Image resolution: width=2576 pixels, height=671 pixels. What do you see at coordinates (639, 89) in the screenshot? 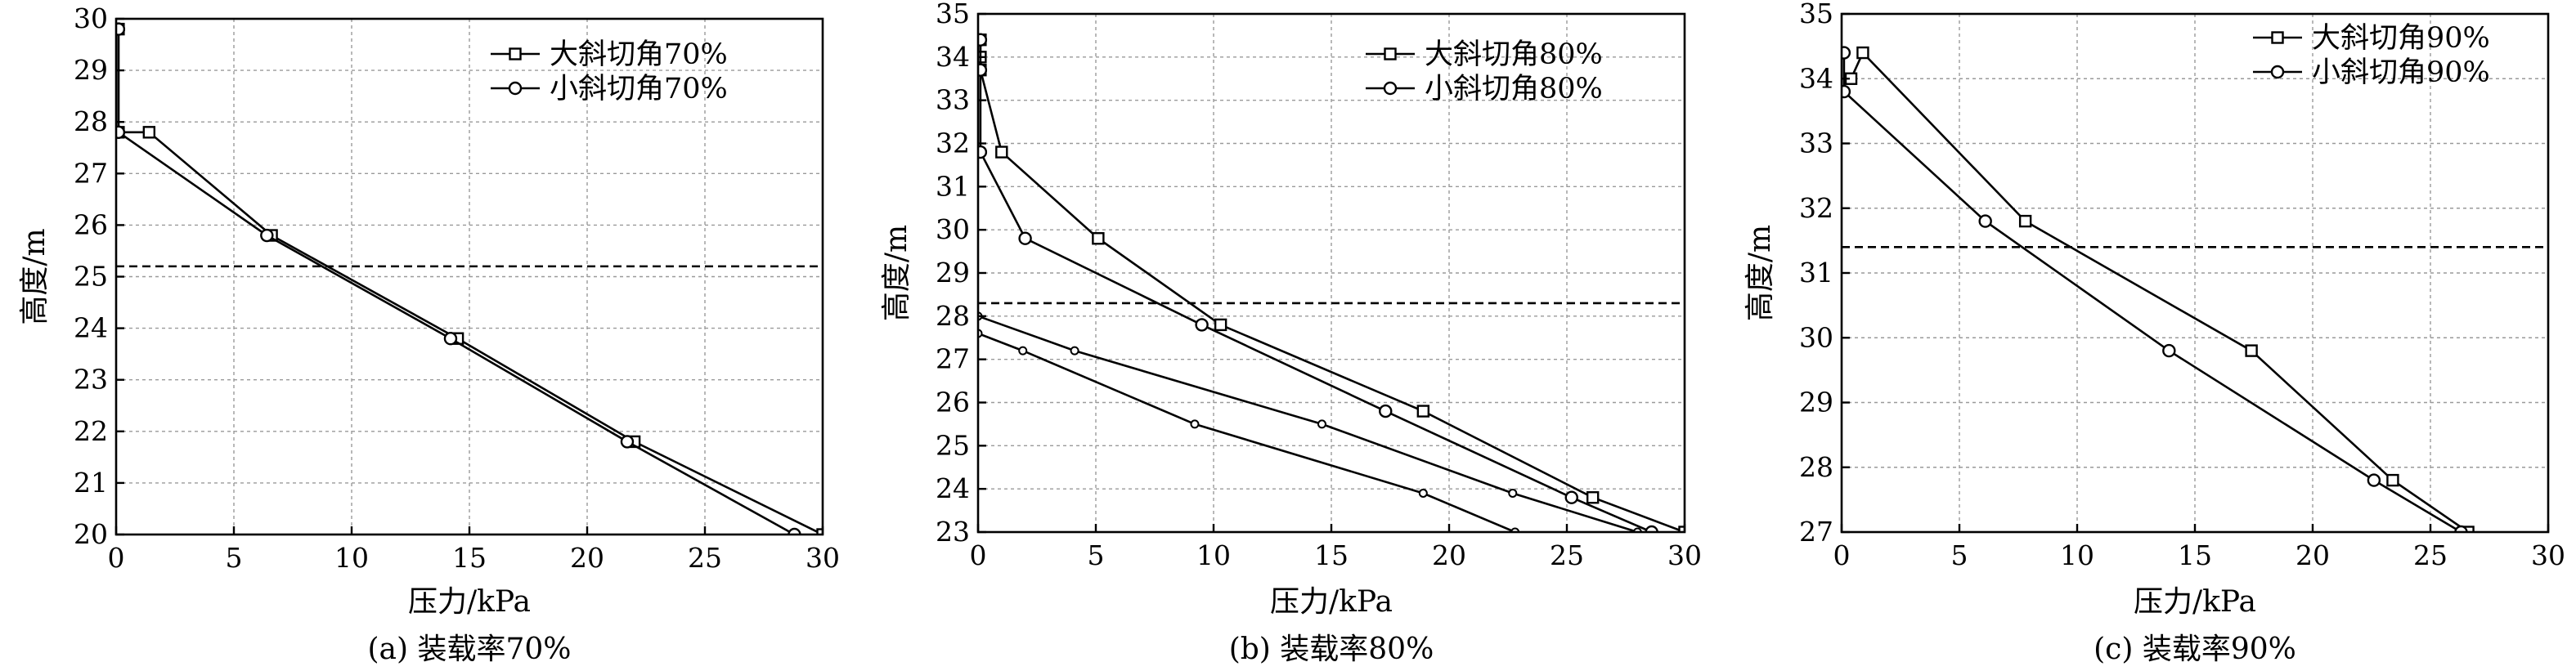
I see `legend-label: 小斜切角70%` at bounding box center [639, 89].